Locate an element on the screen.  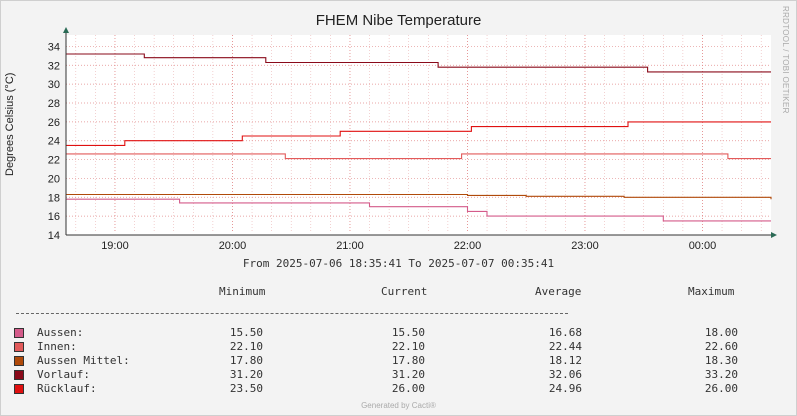
legend-value-max: 18.30 is located at coordinates (721, 360).